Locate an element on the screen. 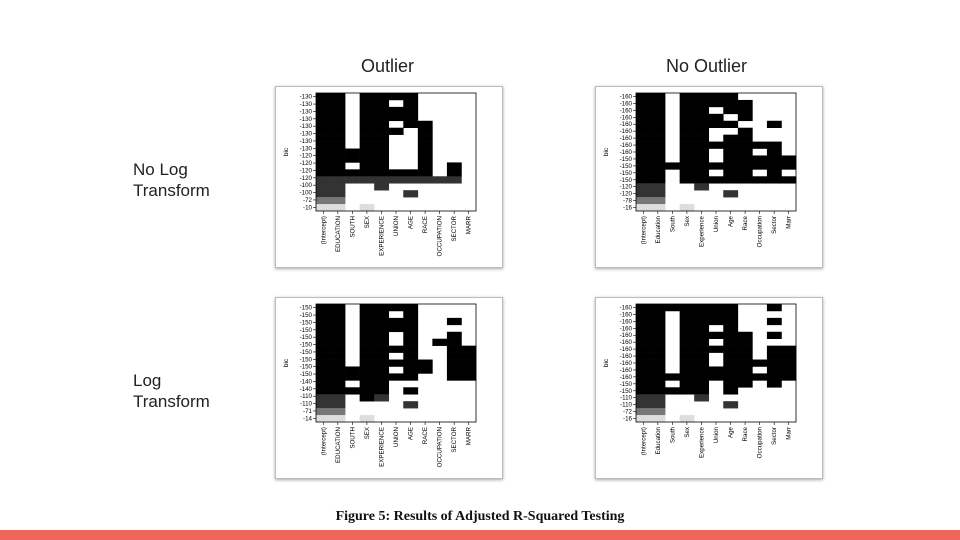 Image resolution: width=960 pixels, height=540 pixels. y-tick-label: -71 is located at coordinates (308, 411).